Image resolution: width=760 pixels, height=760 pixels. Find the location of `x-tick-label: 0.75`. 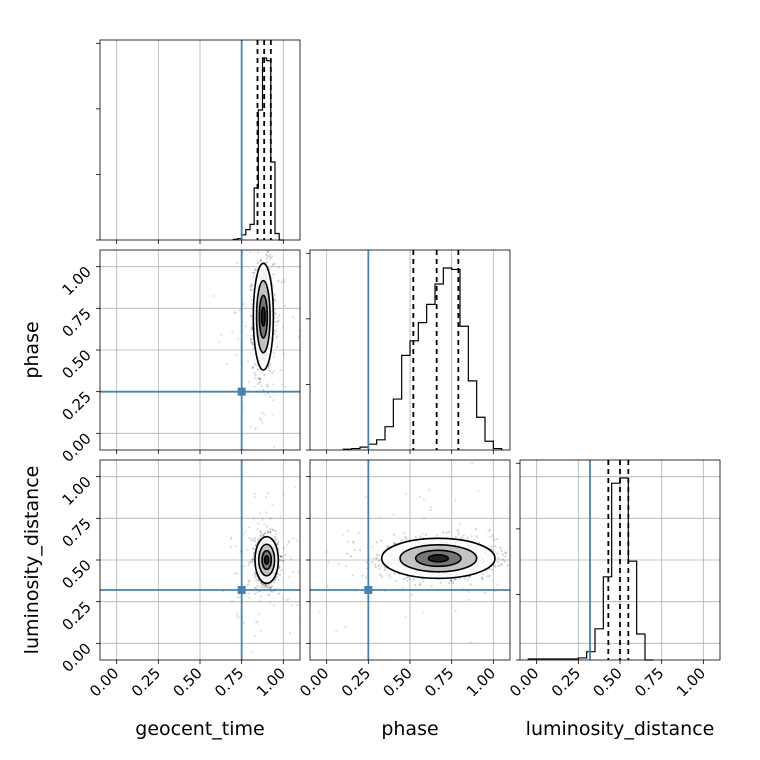

x-tick-label: 0.75 is located at coordinates (649, 682).